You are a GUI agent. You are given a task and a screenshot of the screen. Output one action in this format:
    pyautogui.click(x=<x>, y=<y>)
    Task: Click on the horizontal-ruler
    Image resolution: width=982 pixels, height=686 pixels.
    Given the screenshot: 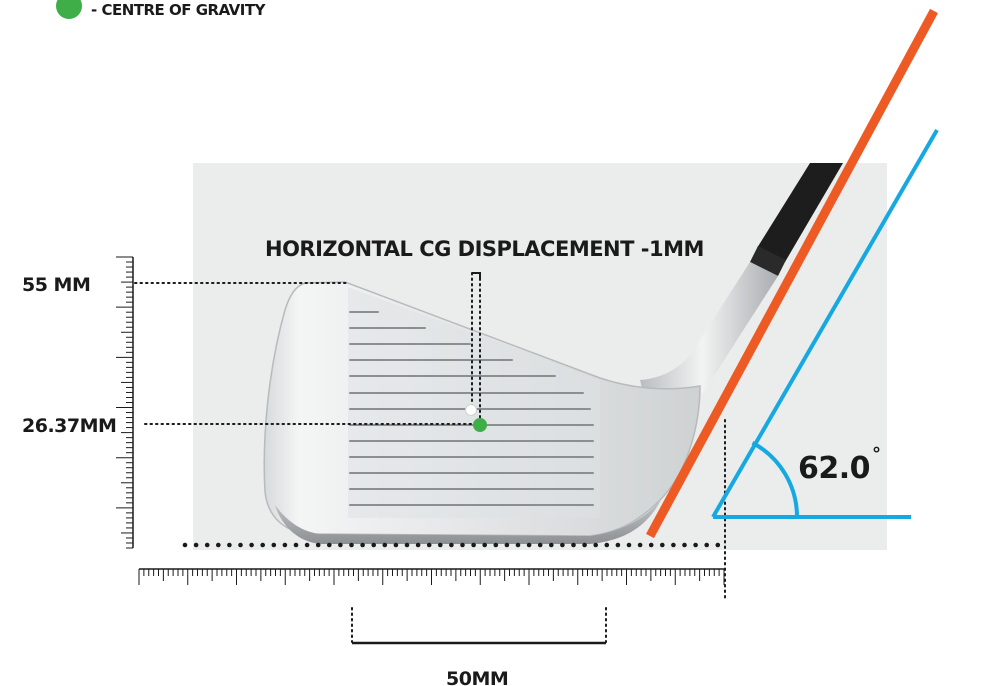 What is the action you would take?
    pyautogui.click(x=431, y=576)
    